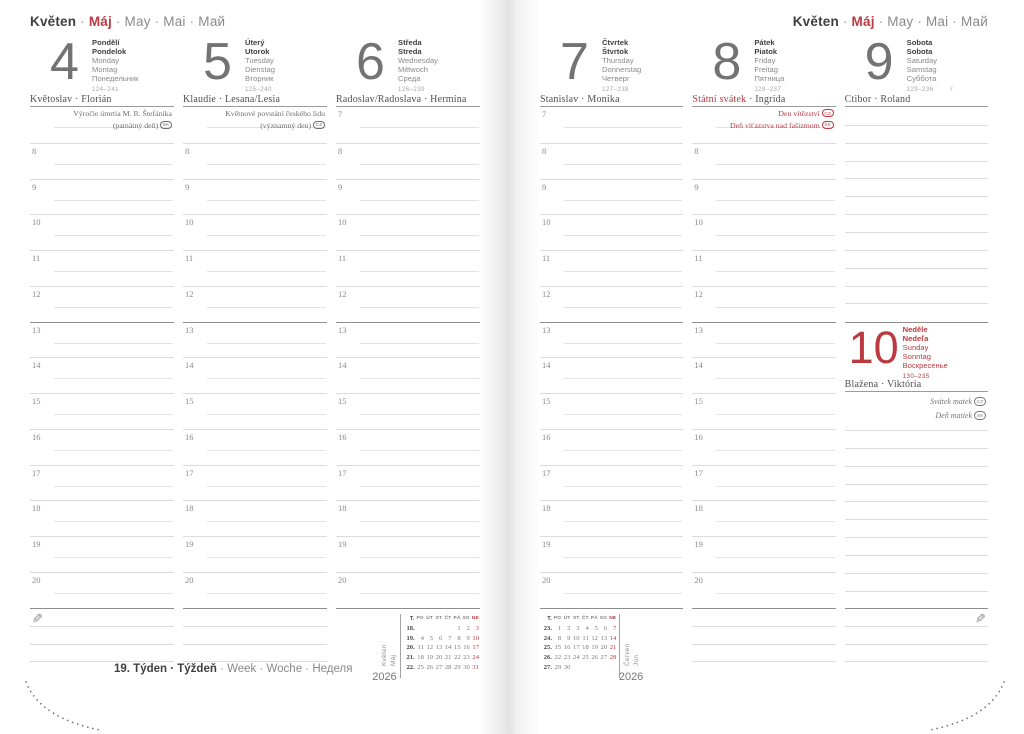 This screenshot has height=734, width=1024. What do you see at coordinates (468, 629) in the screenshot?
I see `calendar-day: 2` at bounding box center [468, 629].